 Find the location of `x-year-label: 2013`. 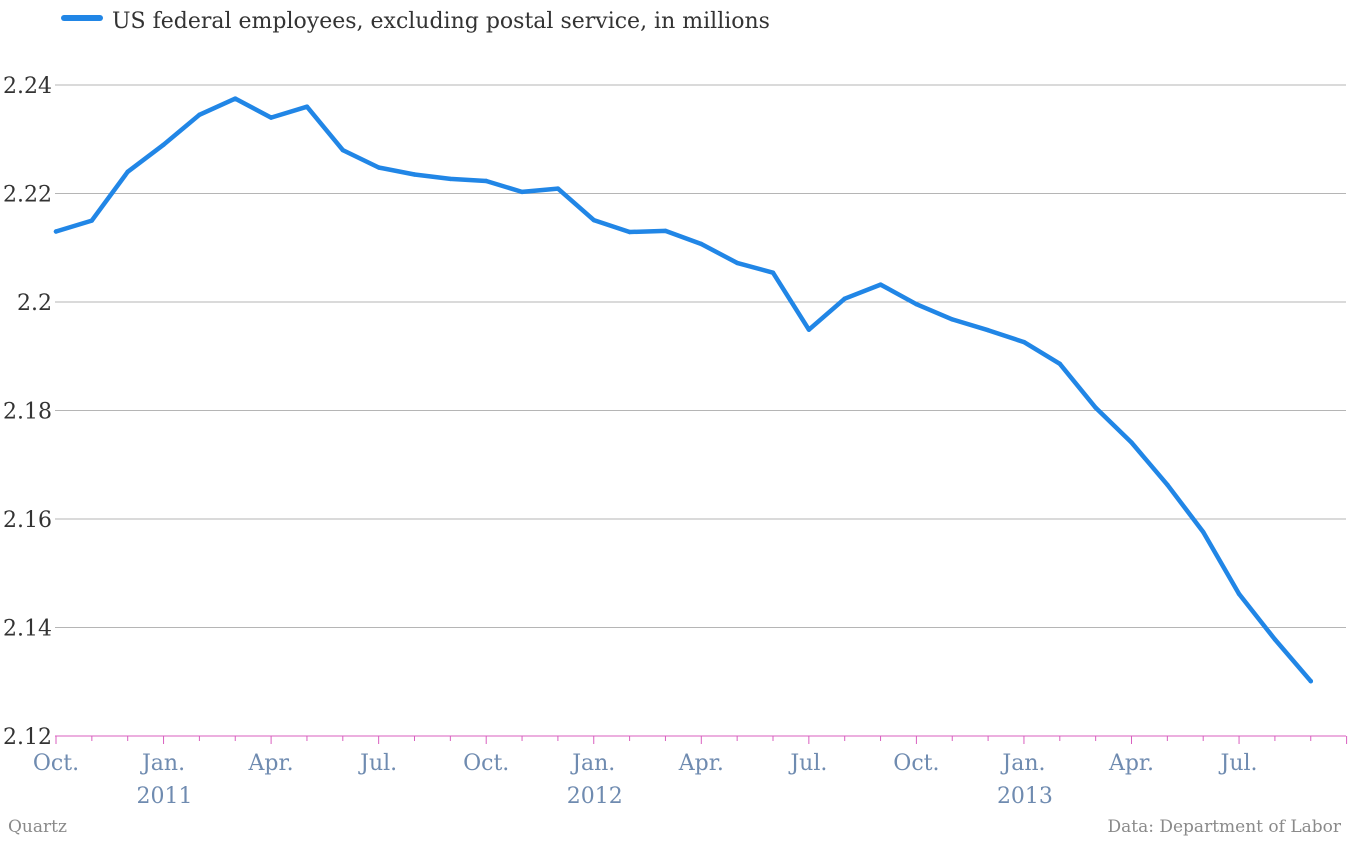

x-year-label: 2013 is located at coordinates (1025, 796).